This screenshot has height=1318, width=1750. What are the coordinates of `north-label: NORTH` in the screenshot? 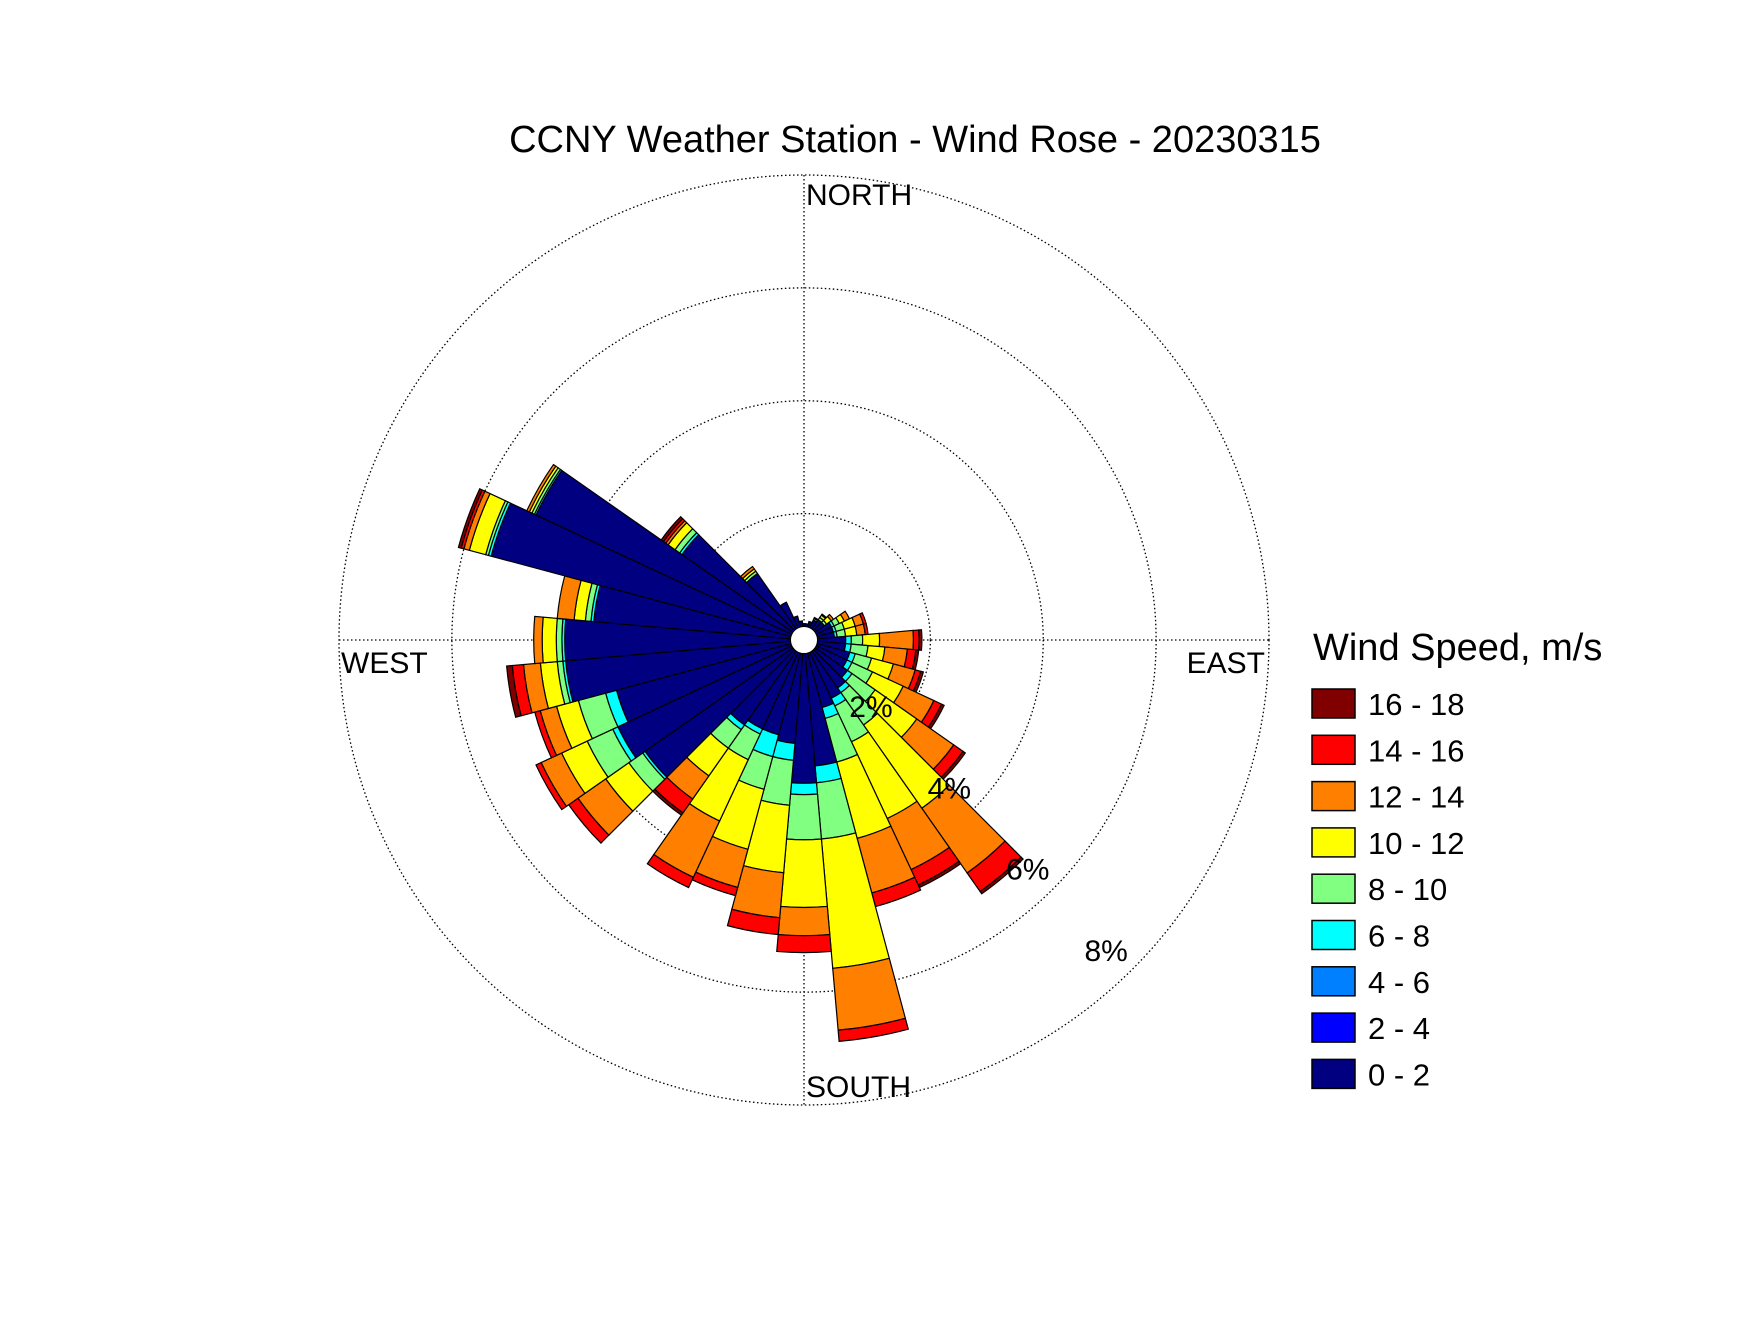 It's located at (859, 195).